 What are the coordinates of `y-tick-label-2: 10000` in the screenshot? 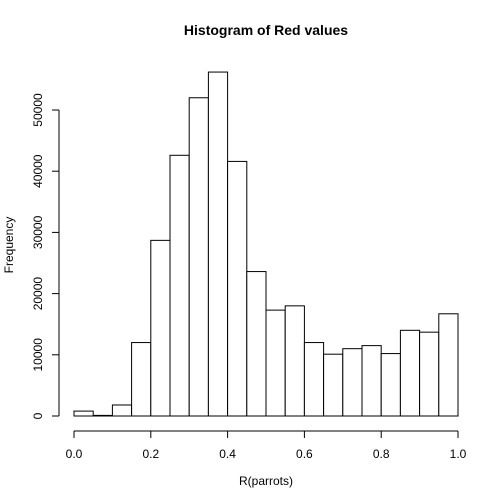 It's located at (38, 355).